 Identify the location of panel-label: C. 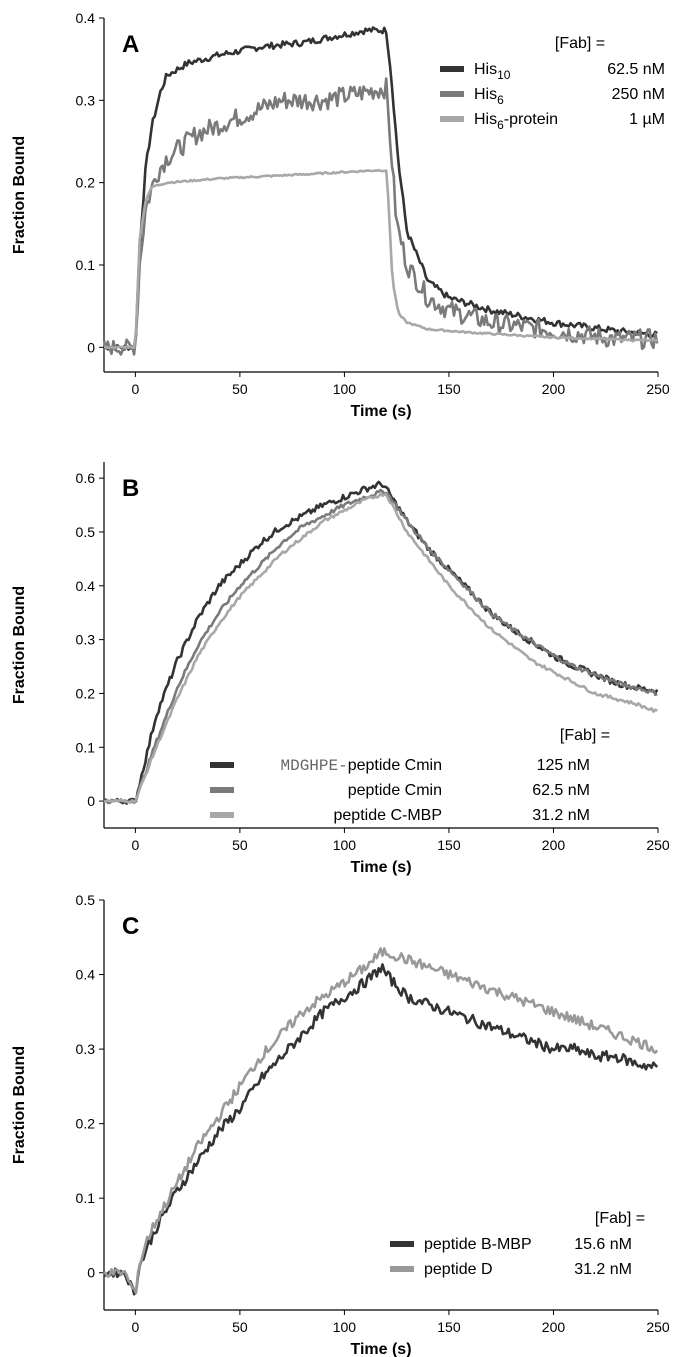
(130, 926).